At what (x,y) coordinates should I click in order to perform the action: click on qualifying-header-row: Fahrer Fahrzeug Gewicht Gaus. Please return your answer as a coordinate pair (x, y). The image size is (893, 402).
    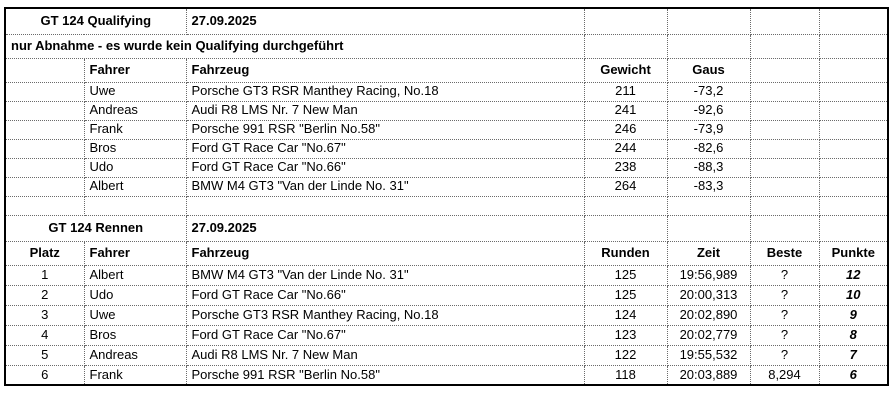
    Looking at the image, I should click on (446, 70).